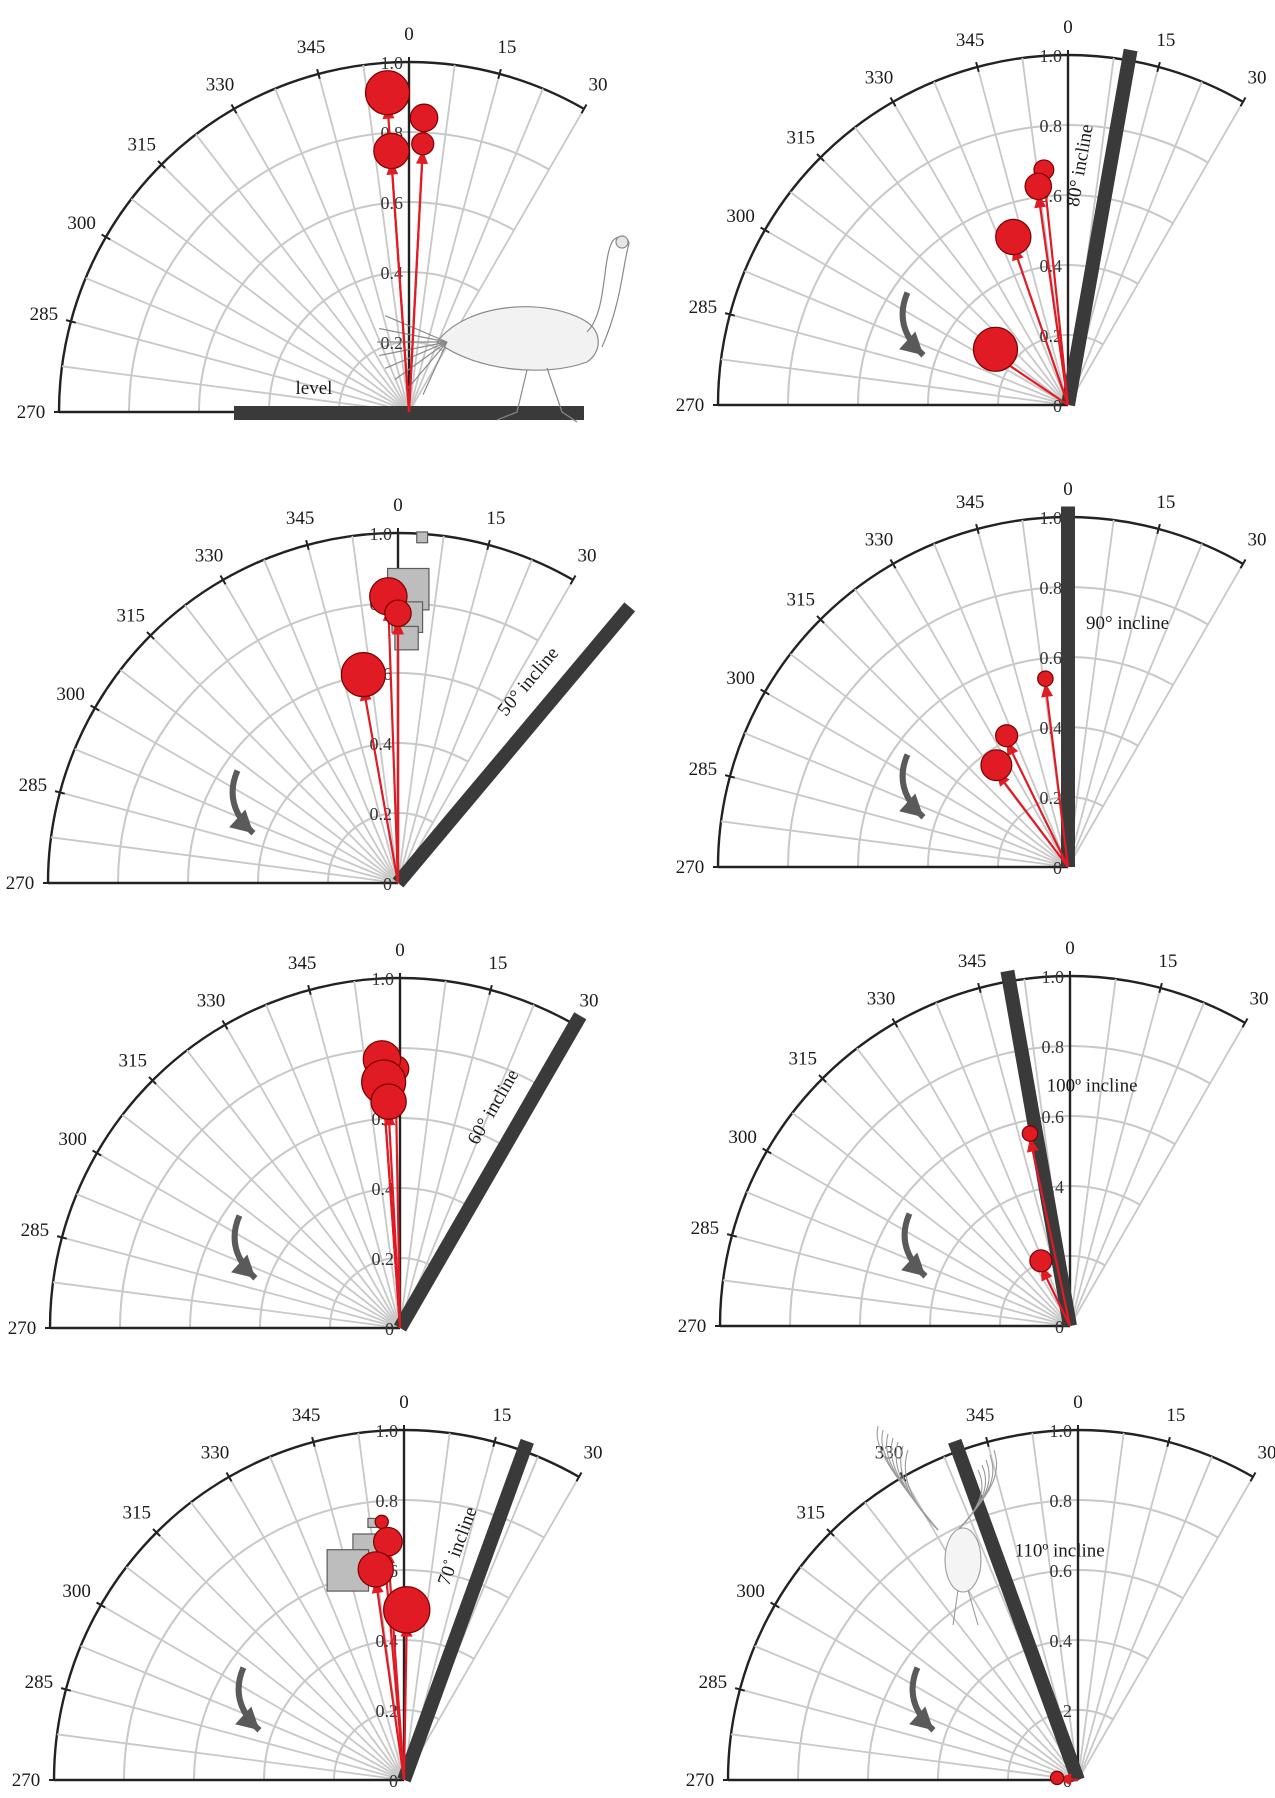 The height and width of the screenshot is (1798, 1275). Describe the element at coordinates (398, 505) in the screenshot. I see `angle-tick-label: 0` at that location.